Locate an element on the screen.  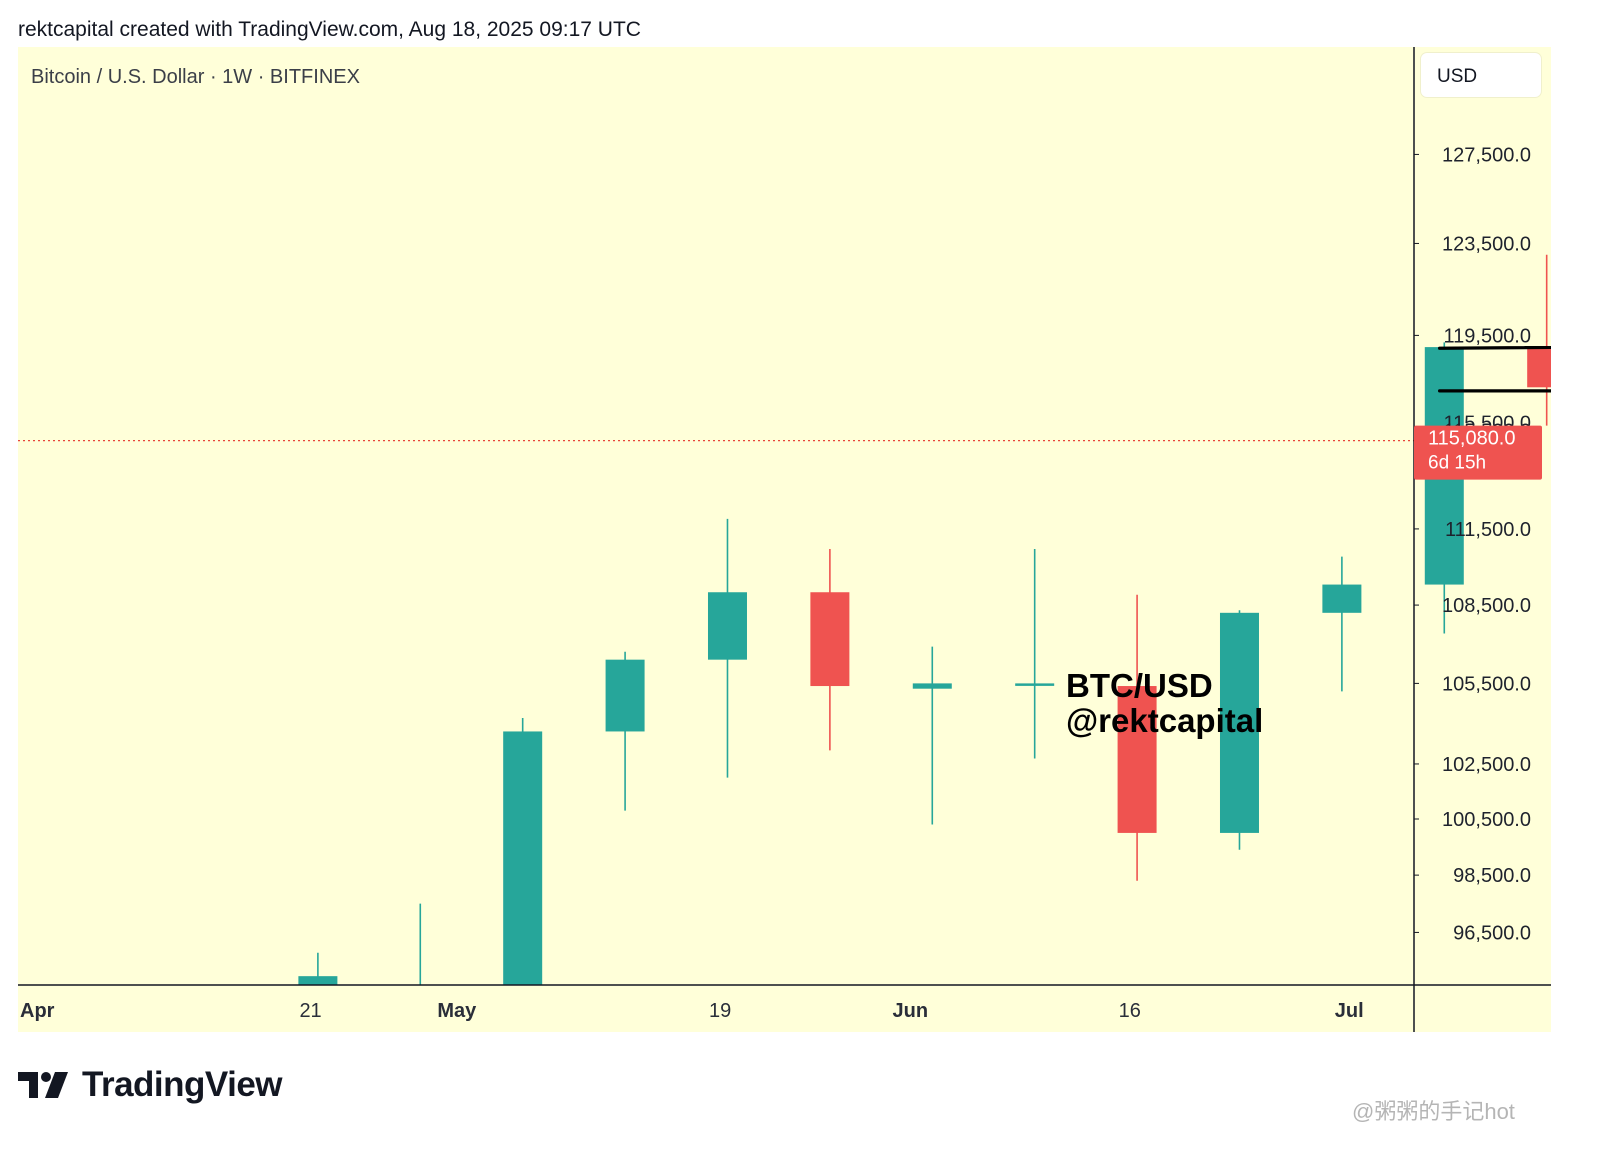
time-tick-label: Apr is located at coordinates (37, 1011).